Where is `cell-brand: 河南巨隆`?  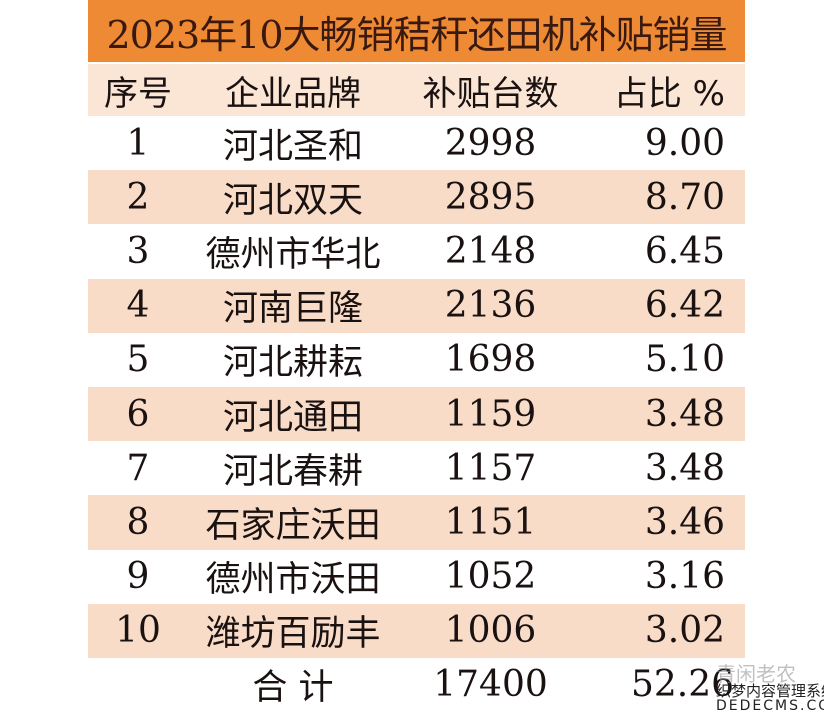 cell-brand: 河南巨隆 is located at coordinates (292, 309).